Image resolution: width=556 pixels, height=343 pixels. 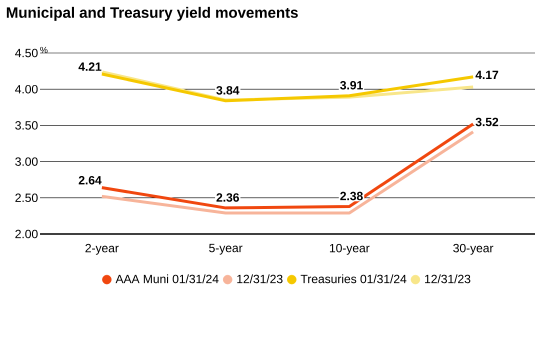 What do you see at coordinates (487, 75) in the screenshot?
I see `data-label: 4.17` at bounding box center [487, 75].